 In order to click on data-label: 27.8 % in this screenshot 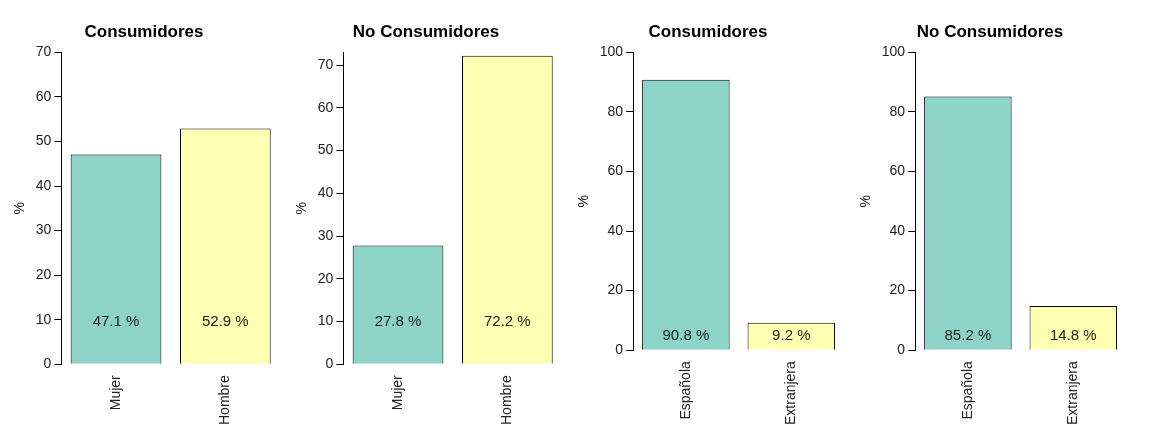, I will do `click(398, 320)`.